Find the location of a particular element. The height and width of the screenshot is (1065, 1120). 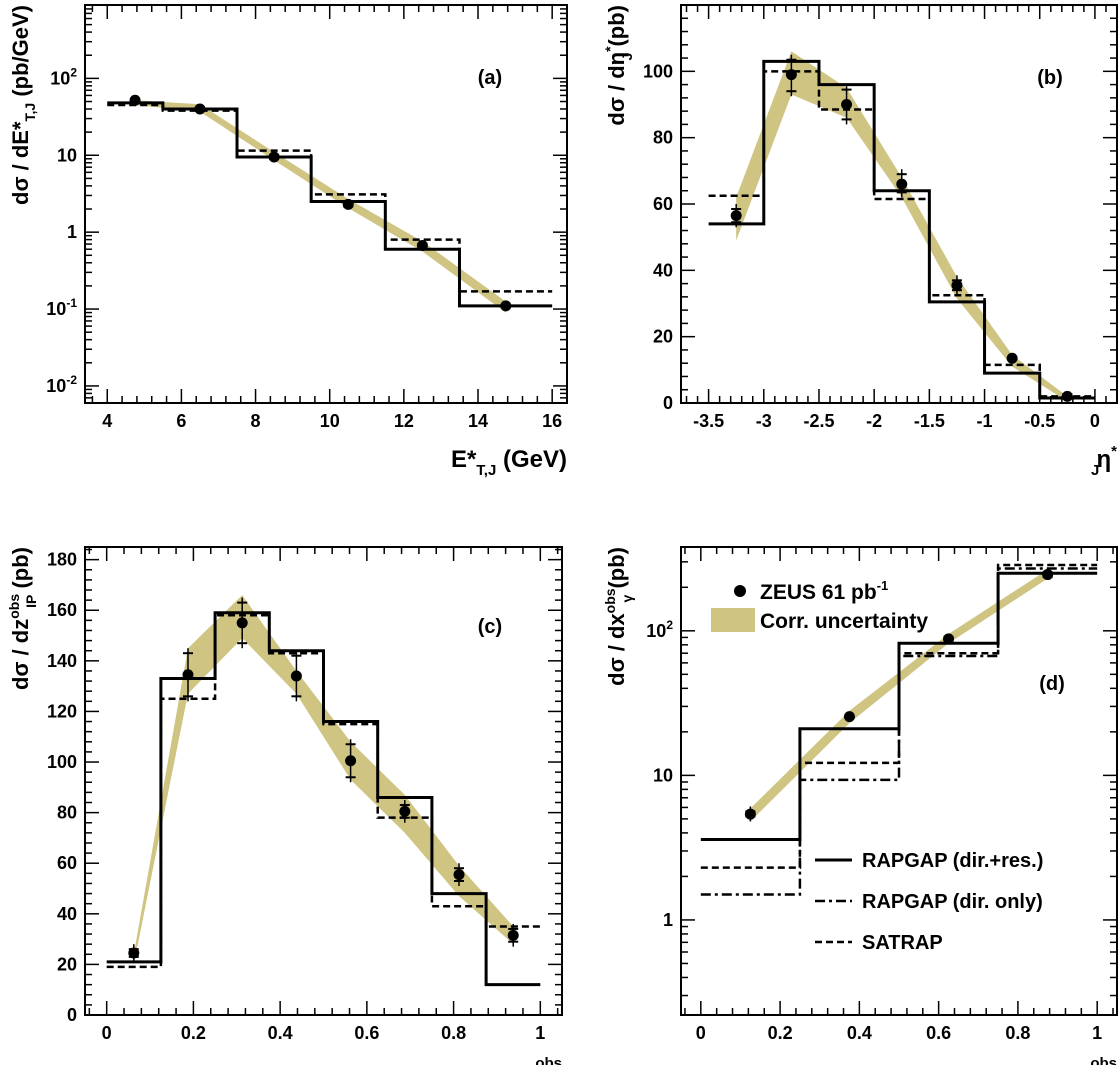

legend-band-label: Corr. uncertainty is located at coordinates (844, 621).